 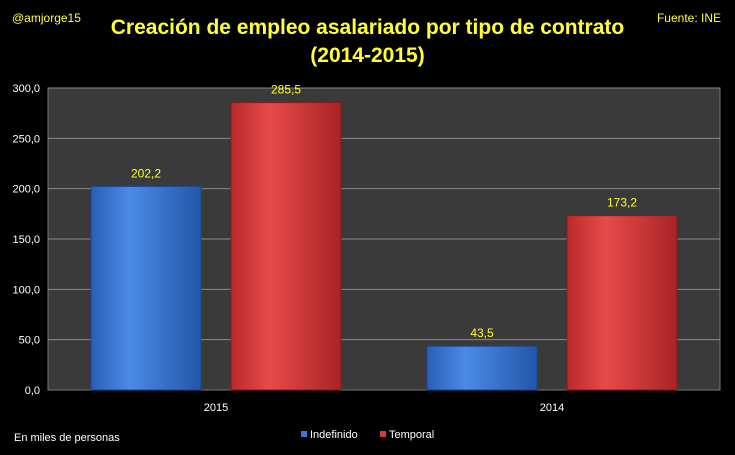 What do you see at coordinates (411, 435) in the screenshot?
I see `legend-label: Temporal` at bounding box center [411, 435].